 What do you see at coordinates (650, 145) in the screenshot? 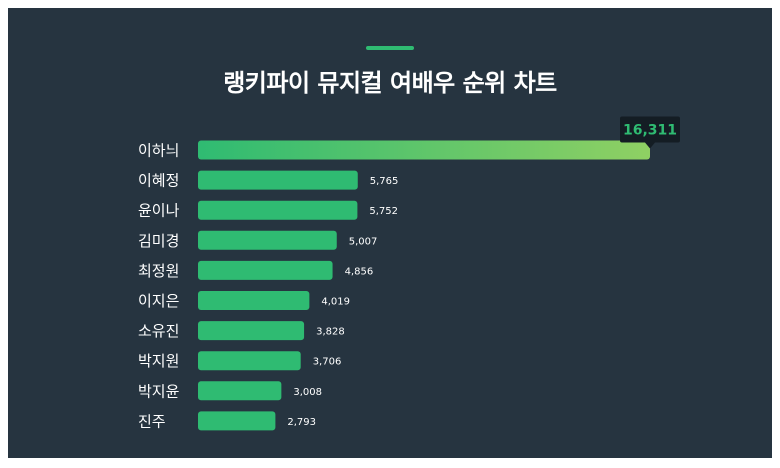
I see `top-value-pointer` at bounding box center [650, 145].